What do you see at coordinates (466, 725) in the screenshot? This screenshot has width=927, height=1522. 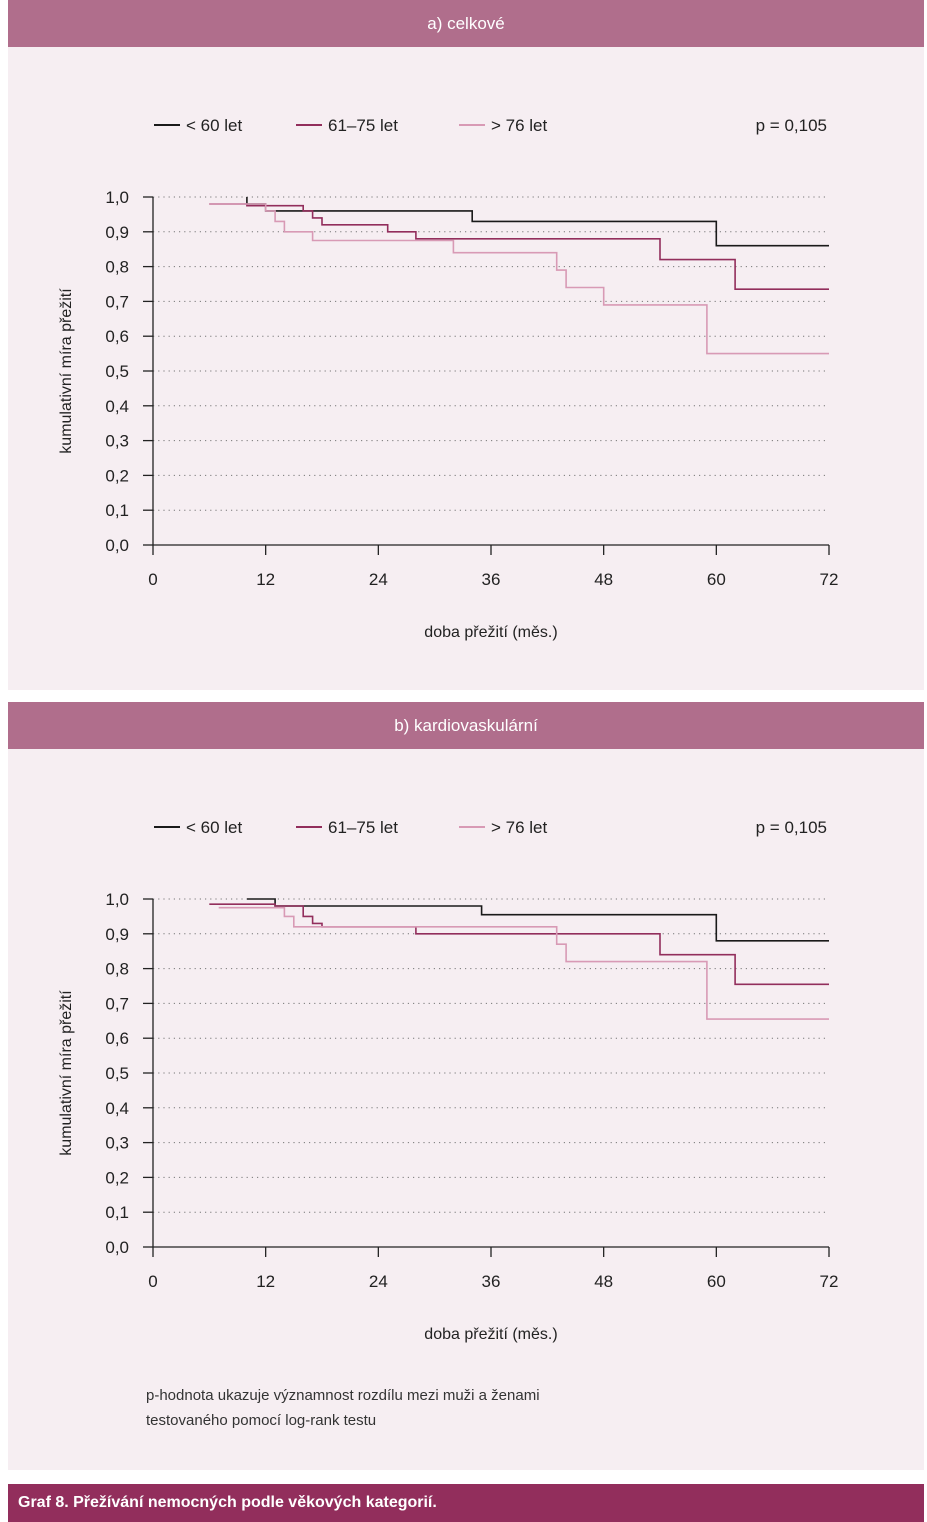 I see `panel-title: b) kardiovaskulární` at bounding box center [466, 725].